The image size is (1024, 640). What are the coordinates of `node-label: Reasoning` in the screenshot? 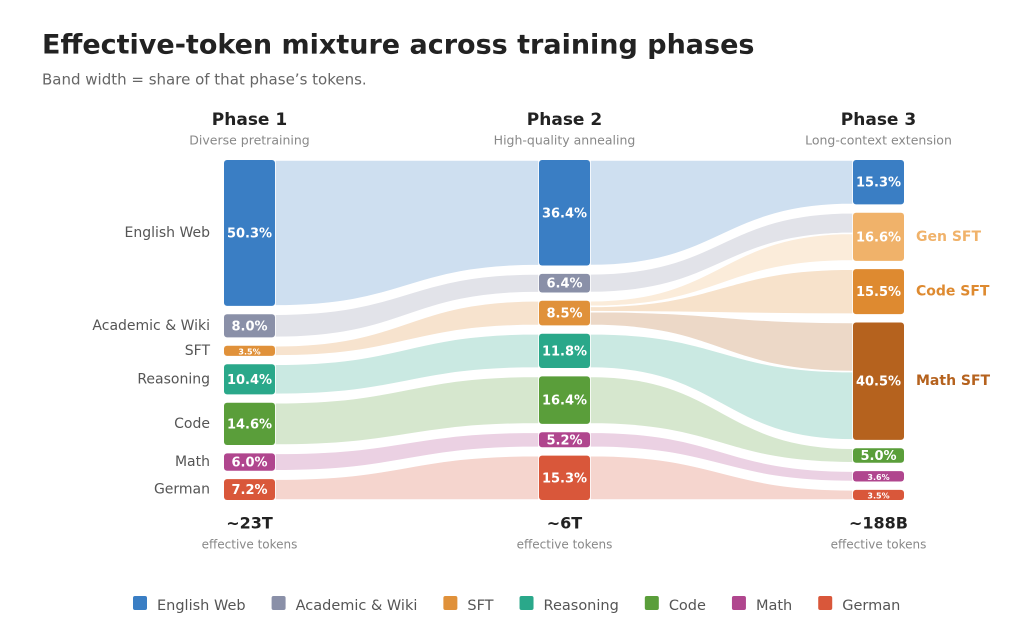 It's located at (173, 379).